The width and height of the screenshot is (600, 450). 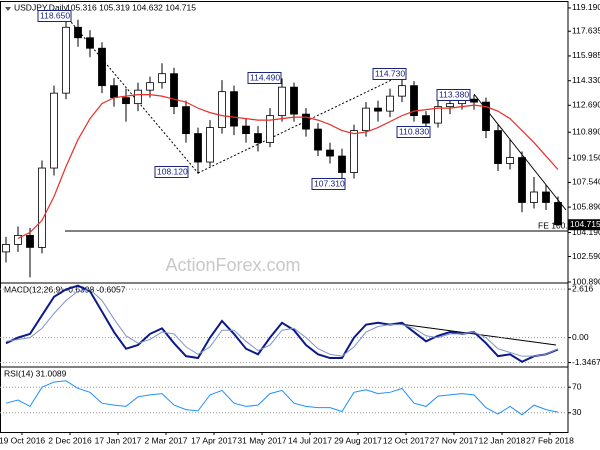 I want to click on last-price: 104.715, so click(x=585, y=224).